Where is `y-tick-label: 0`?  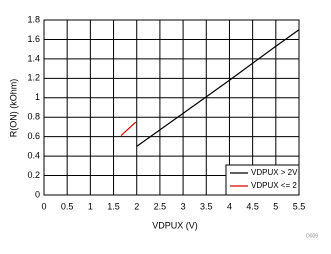 y-tick-label: 0 is located at coordinates (37, 194).